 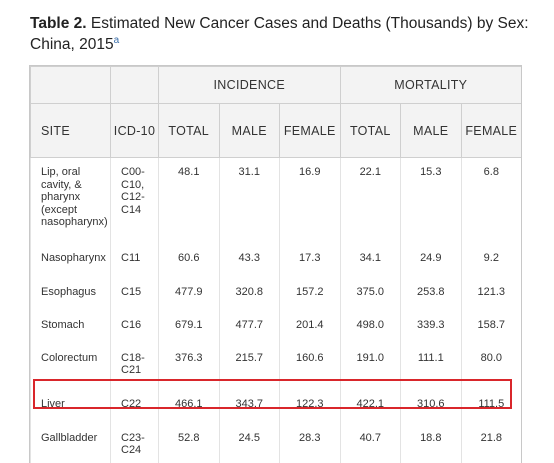 I want to click on cell-mortality-total: 375.0, so click(x=370, y=294).